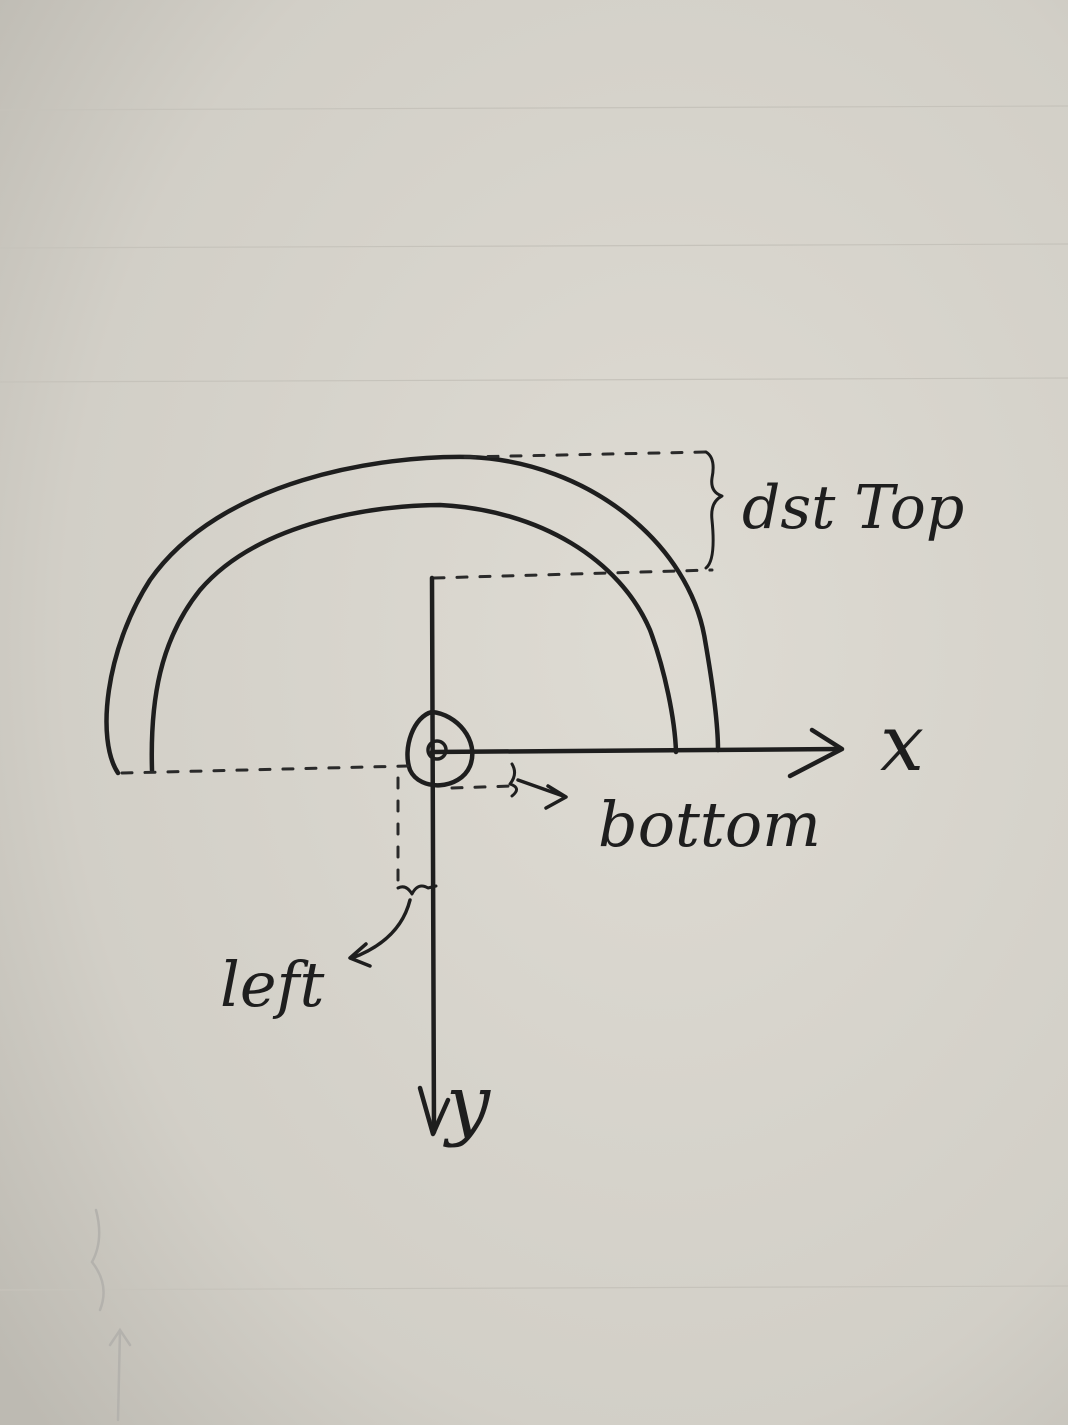  What do you see at coordinates (513, 780) in the screenshot?
I see `bottom-offset-brace` at bounding box center [513, 780].